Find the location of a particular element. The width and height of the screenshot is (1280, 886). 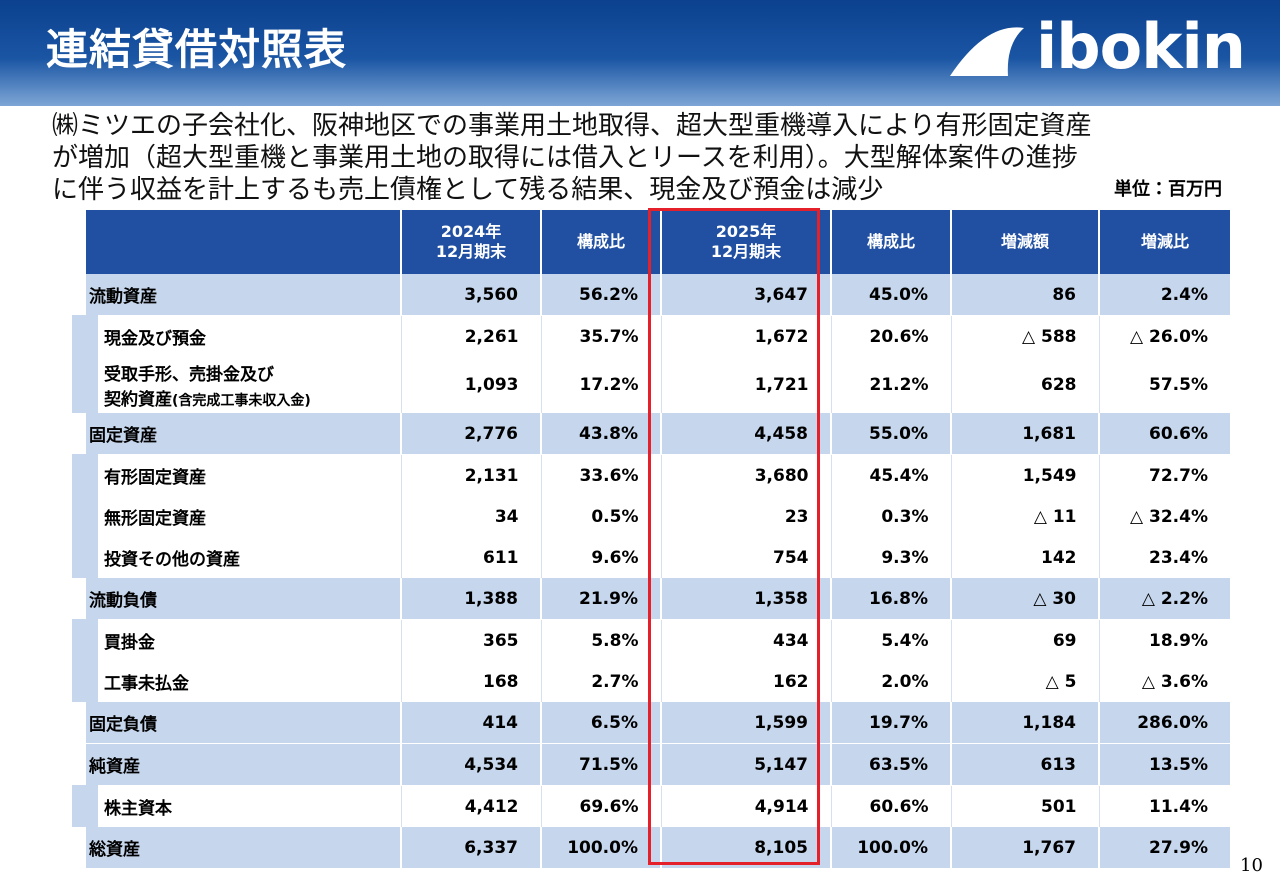

row-label: 無形固定資産 is located at coordinates (236, 516).